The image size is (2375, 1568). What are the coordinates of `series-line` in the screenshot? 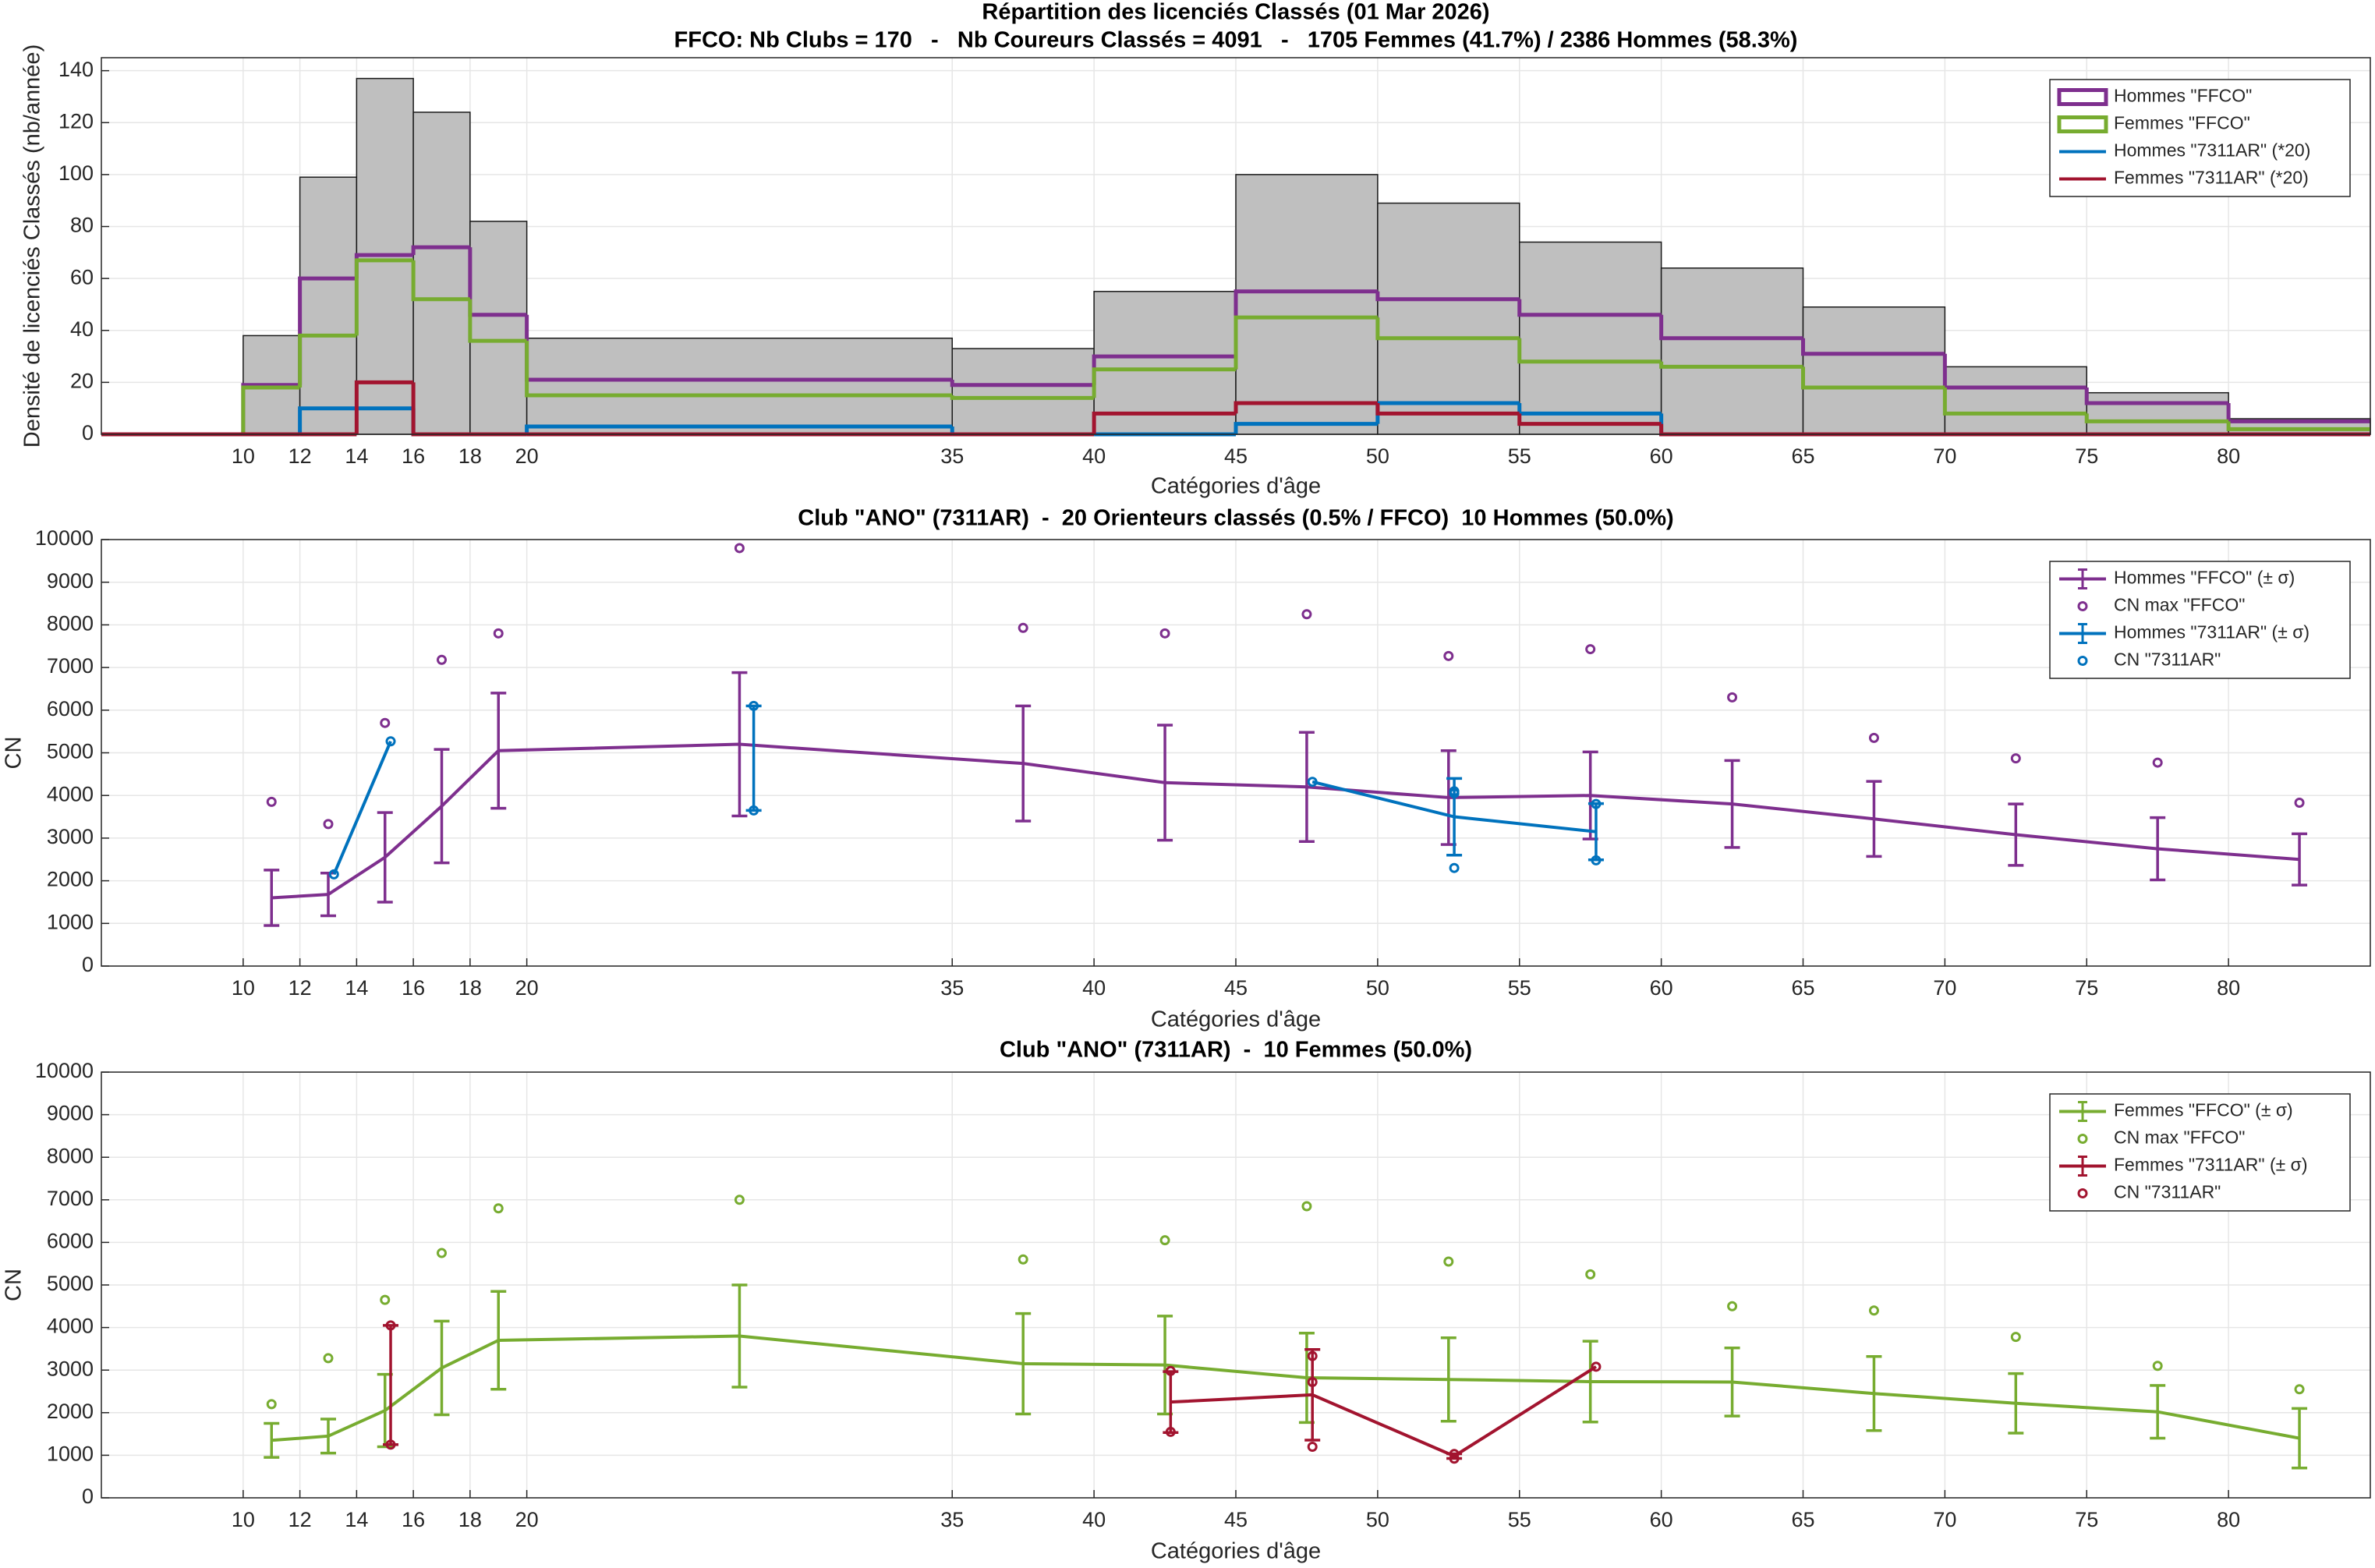 It's located at (1384, 1411).